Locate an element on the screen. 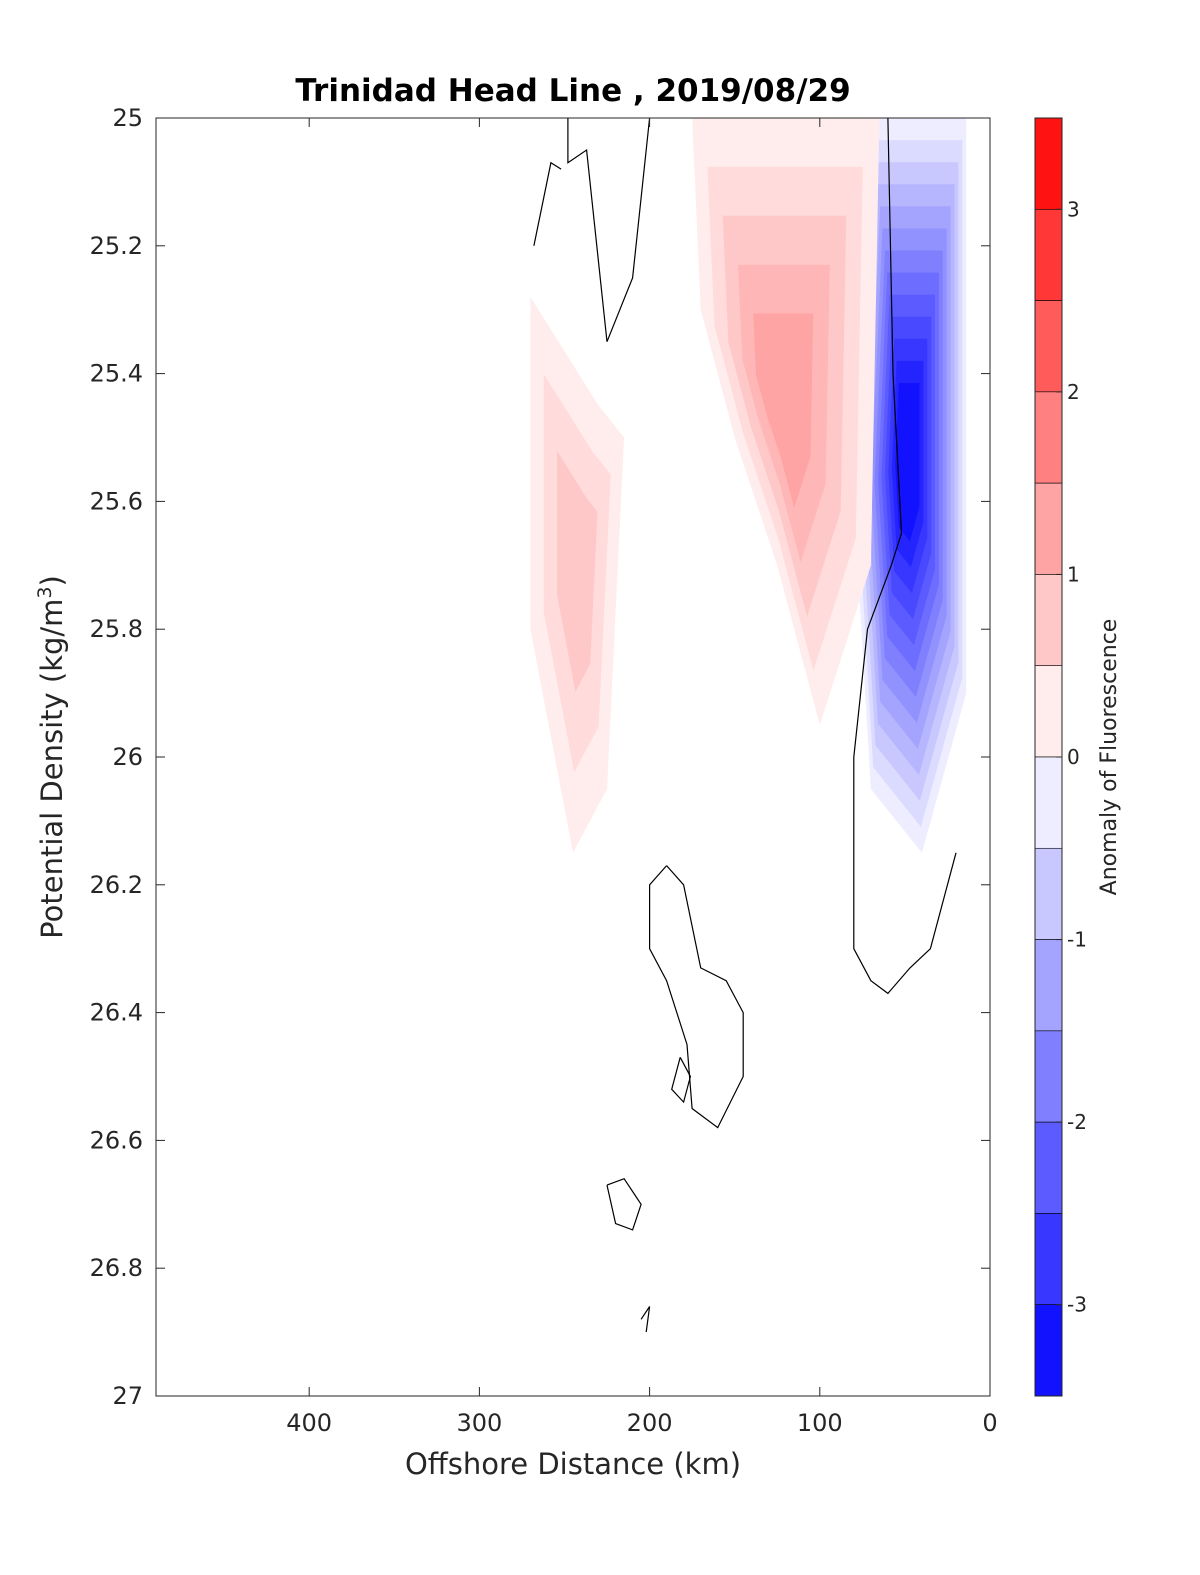  colorbar-tick-label: 2 is located at coordinates (1073, 392).